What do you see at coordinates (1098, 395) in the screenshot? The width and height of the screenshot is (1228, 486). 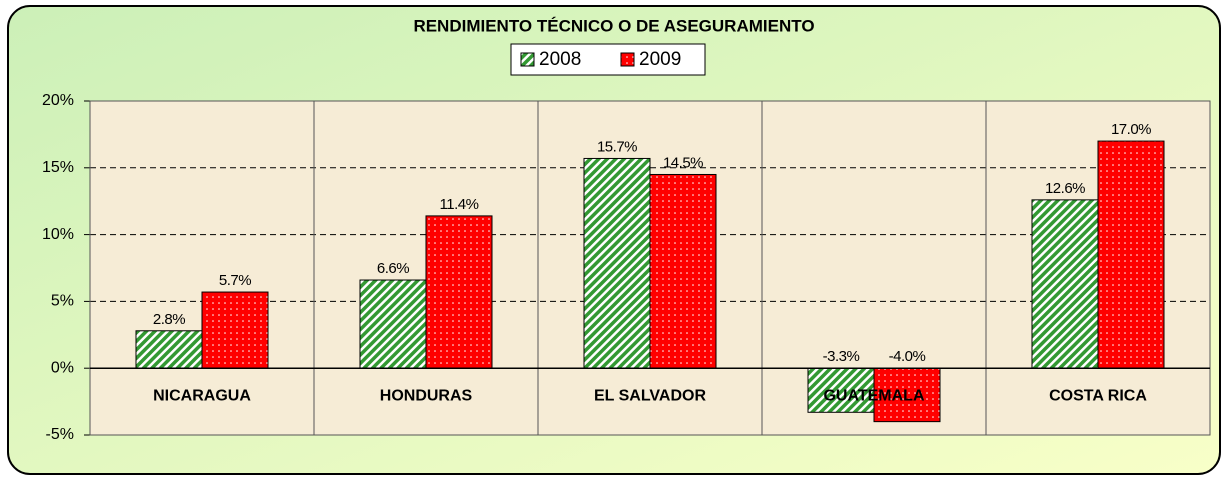 I see `x-tick-label: COSTA RICA` at bounding box center [1098, 395].